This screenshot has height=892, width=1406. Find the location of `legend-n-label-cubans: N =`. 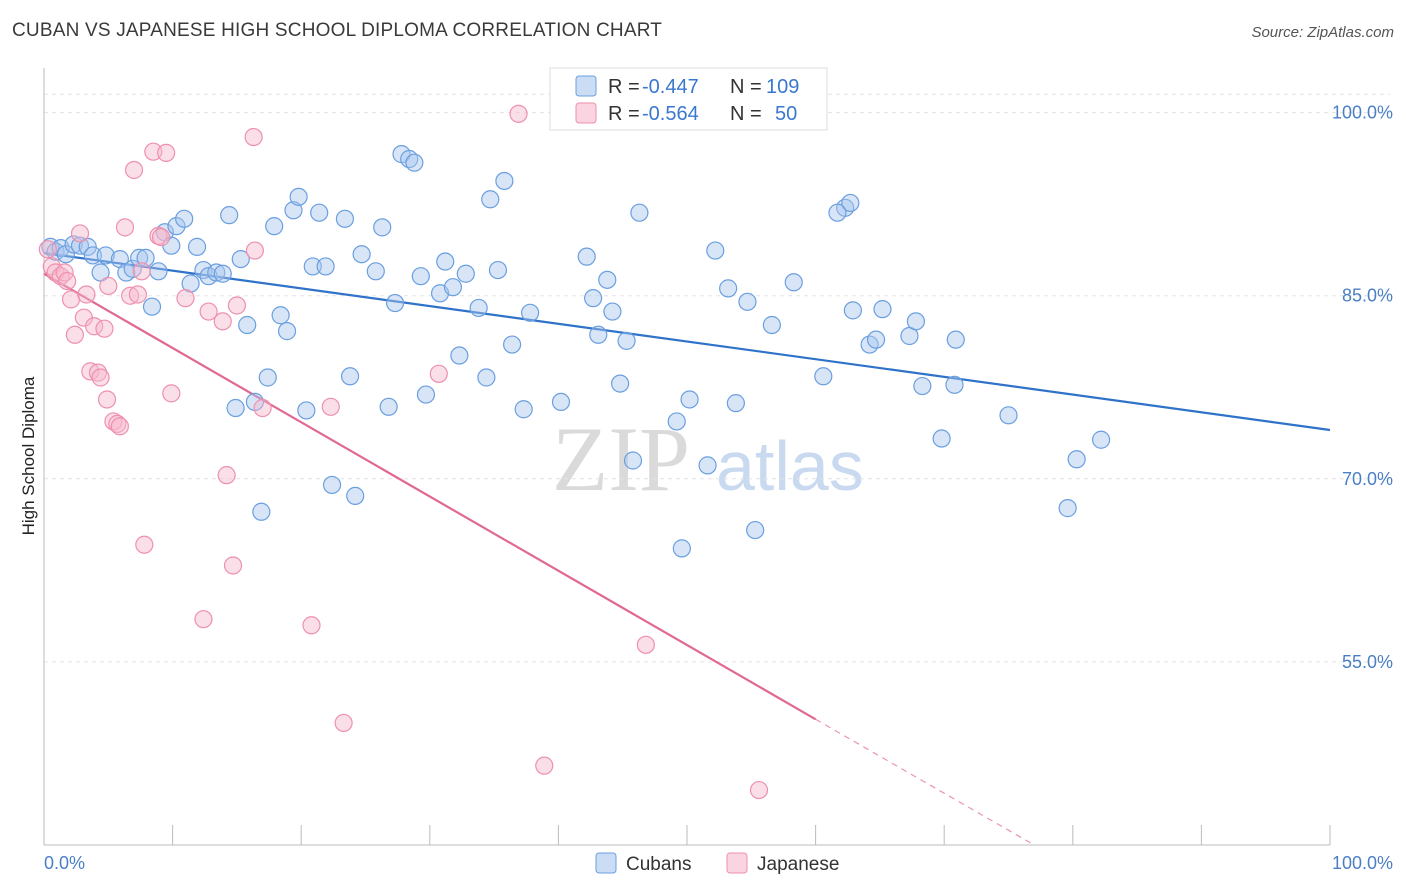

legend-n-label-cubans: N = is located at coordinates (746, 87).